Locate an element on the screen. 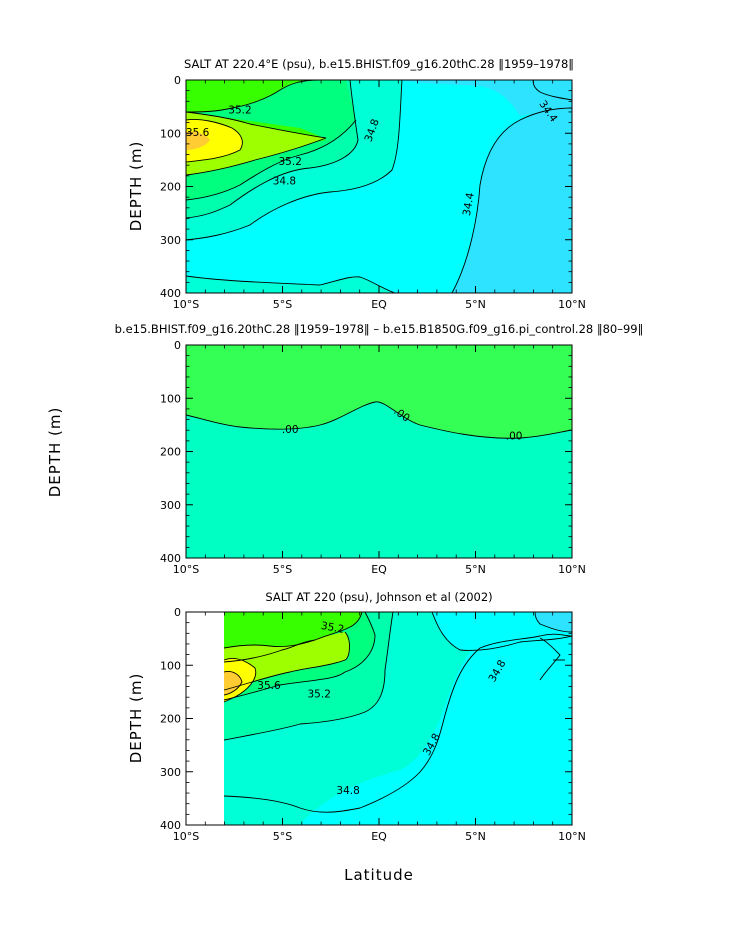  panel-3-title: SALT AT 220 (psu), Johnson et al (2002) is located at coordinates (378, 597).